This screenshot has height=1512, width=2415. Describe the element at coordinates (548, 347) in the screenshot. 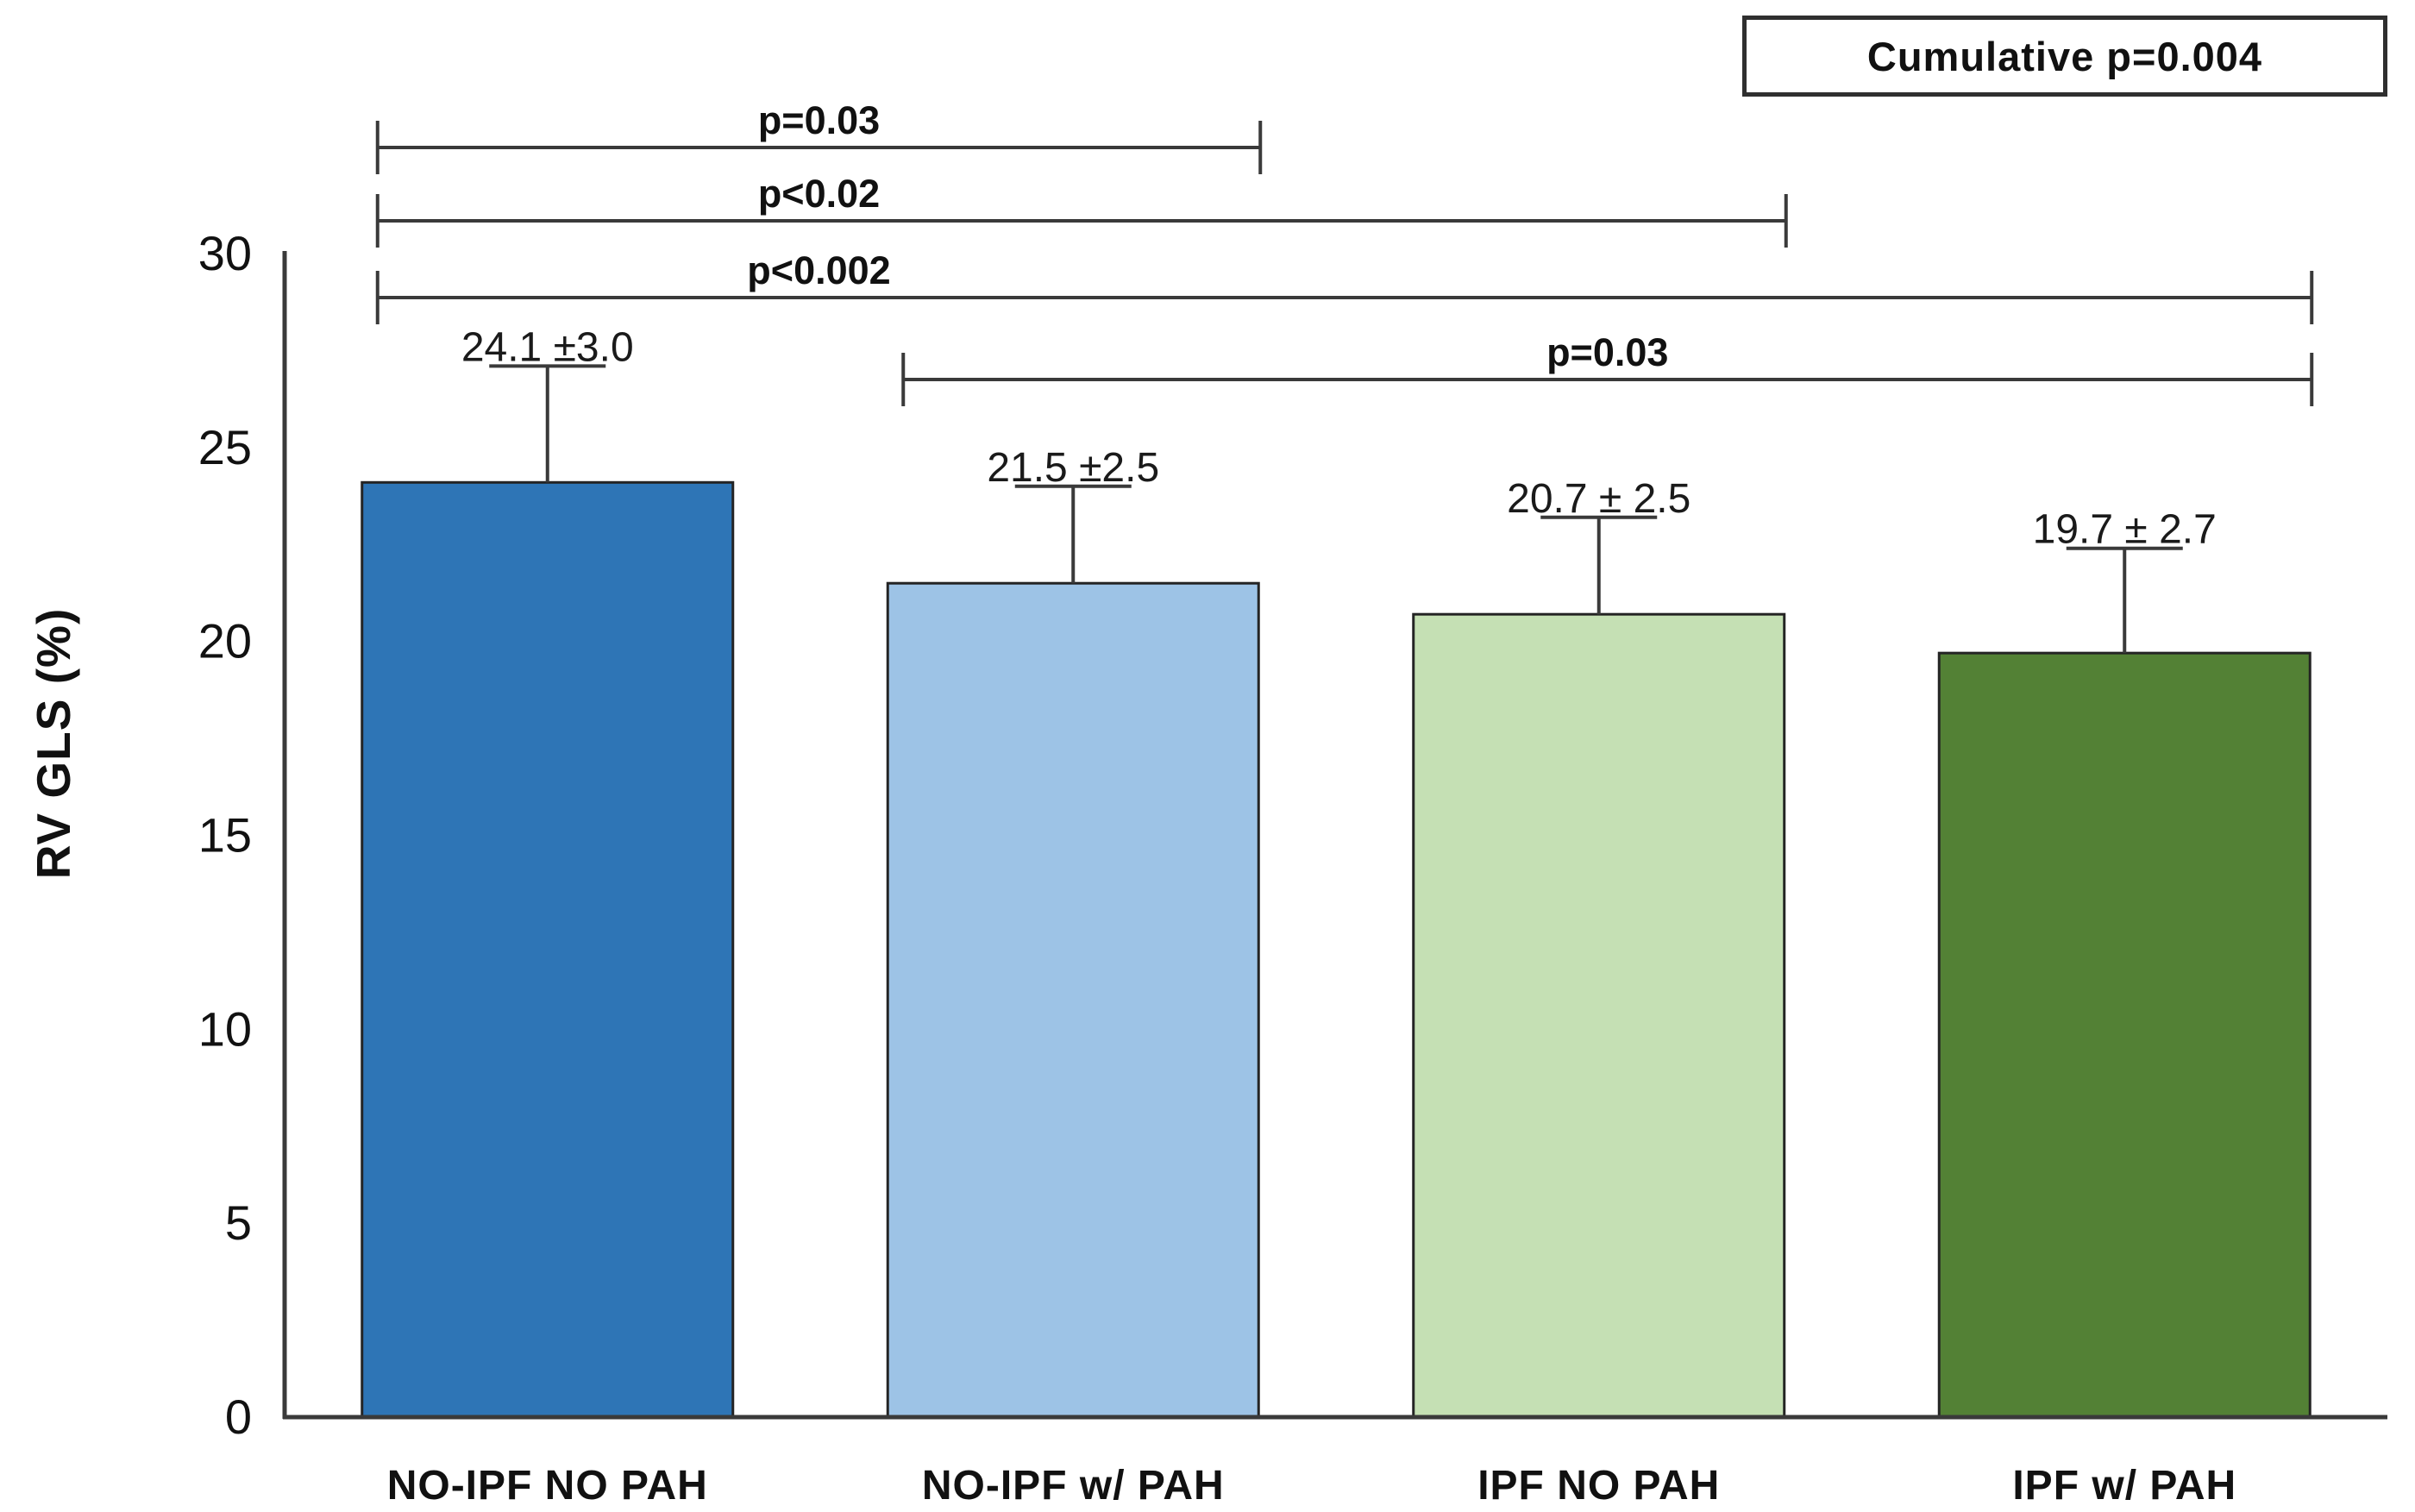

I see `bar-value-label: 24.1 ±3.0` at that location.